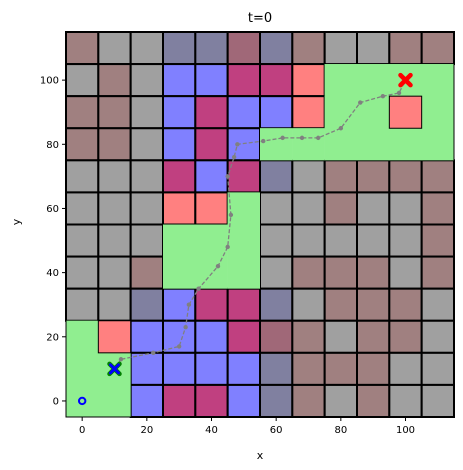  Describe the element at coordinates (82, 401) in the screenshot. I see `robot-marker` at that location.